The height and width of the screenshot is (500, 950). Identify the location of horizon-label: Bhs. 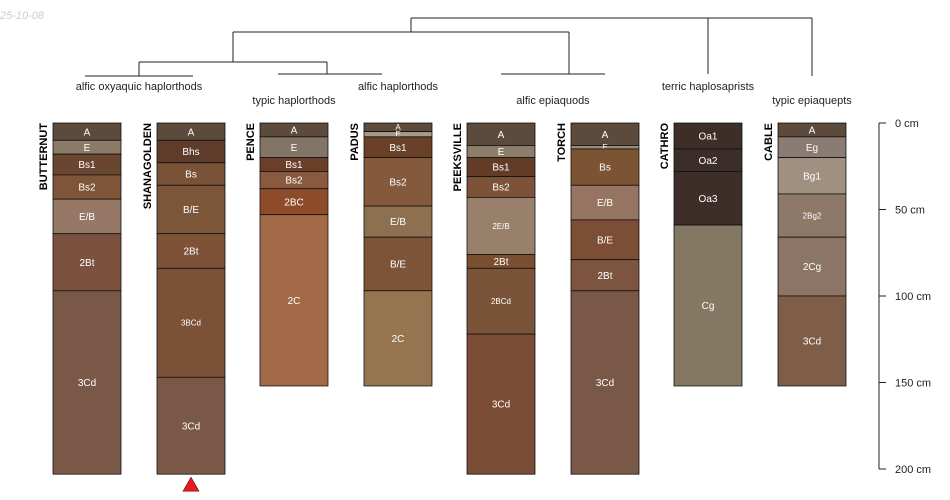
(190, 152).